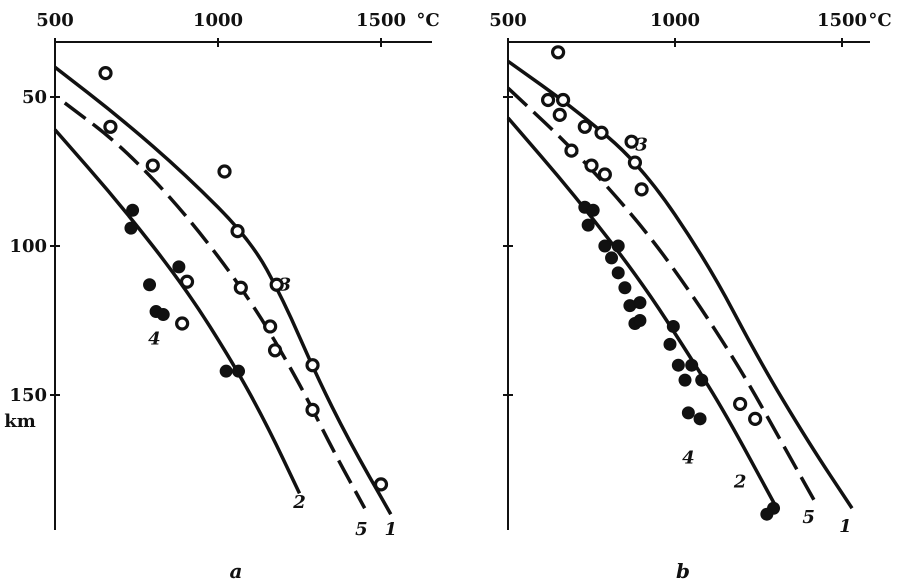 Image resolution: width=914 pixels, height=584 pixels. Describe the element at coordinates (20, 421) in the screenshot. I see `panel-a-y-unit-label: km` at that location.